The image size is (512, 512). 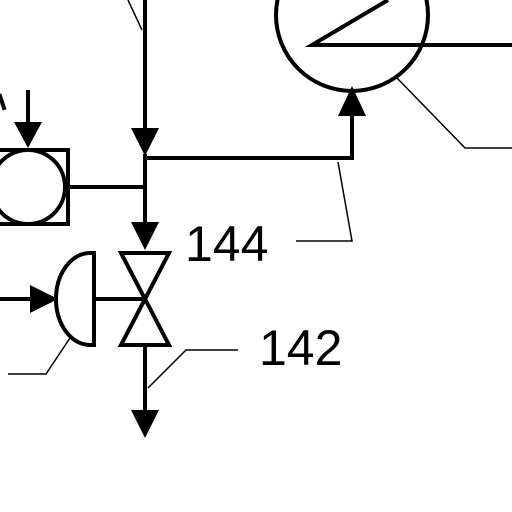 What do you see at coordinates (39, 356) in the screenshot?
I see `leader-line-actuator` at bounding box center [39, 356].